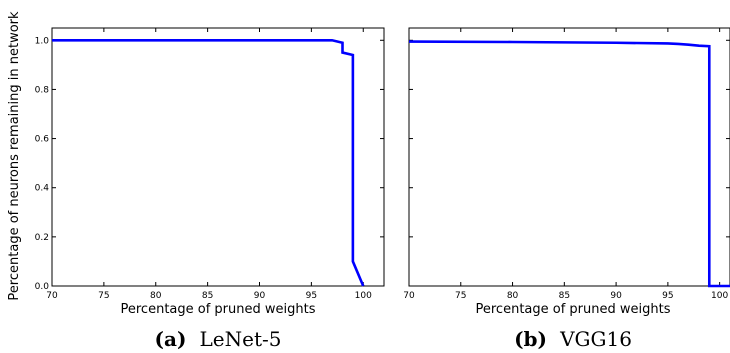 Image resolution: width=730 pixels, height=353 pixels. Describe the element at coordinates (42, 189) in the screenshot. I see `y-tick-label-a-0.4: 0.4` at that location.